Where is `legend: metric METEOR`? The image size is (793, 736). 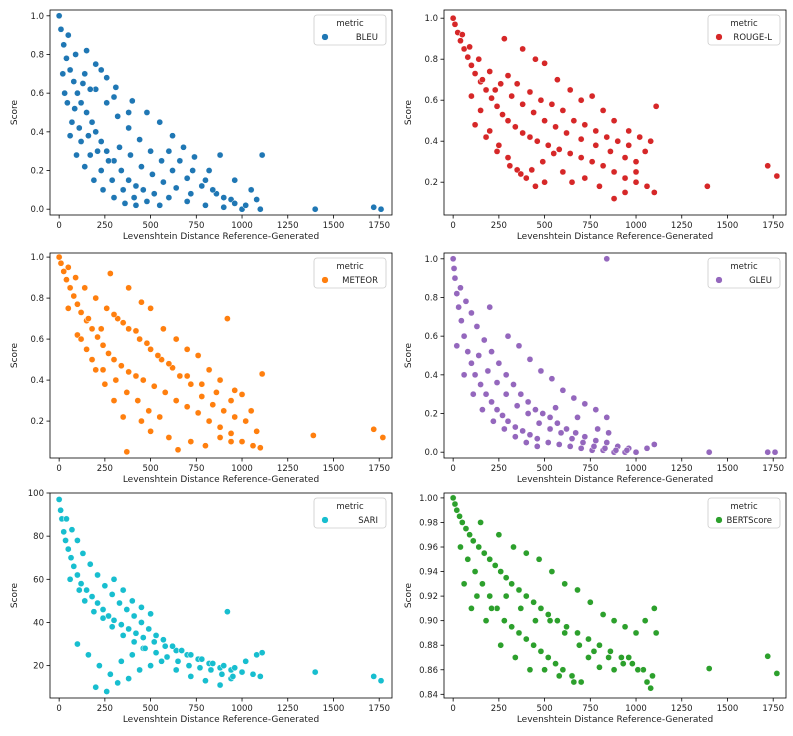
legend: metric METEOR is located at coordinates (350, 273).